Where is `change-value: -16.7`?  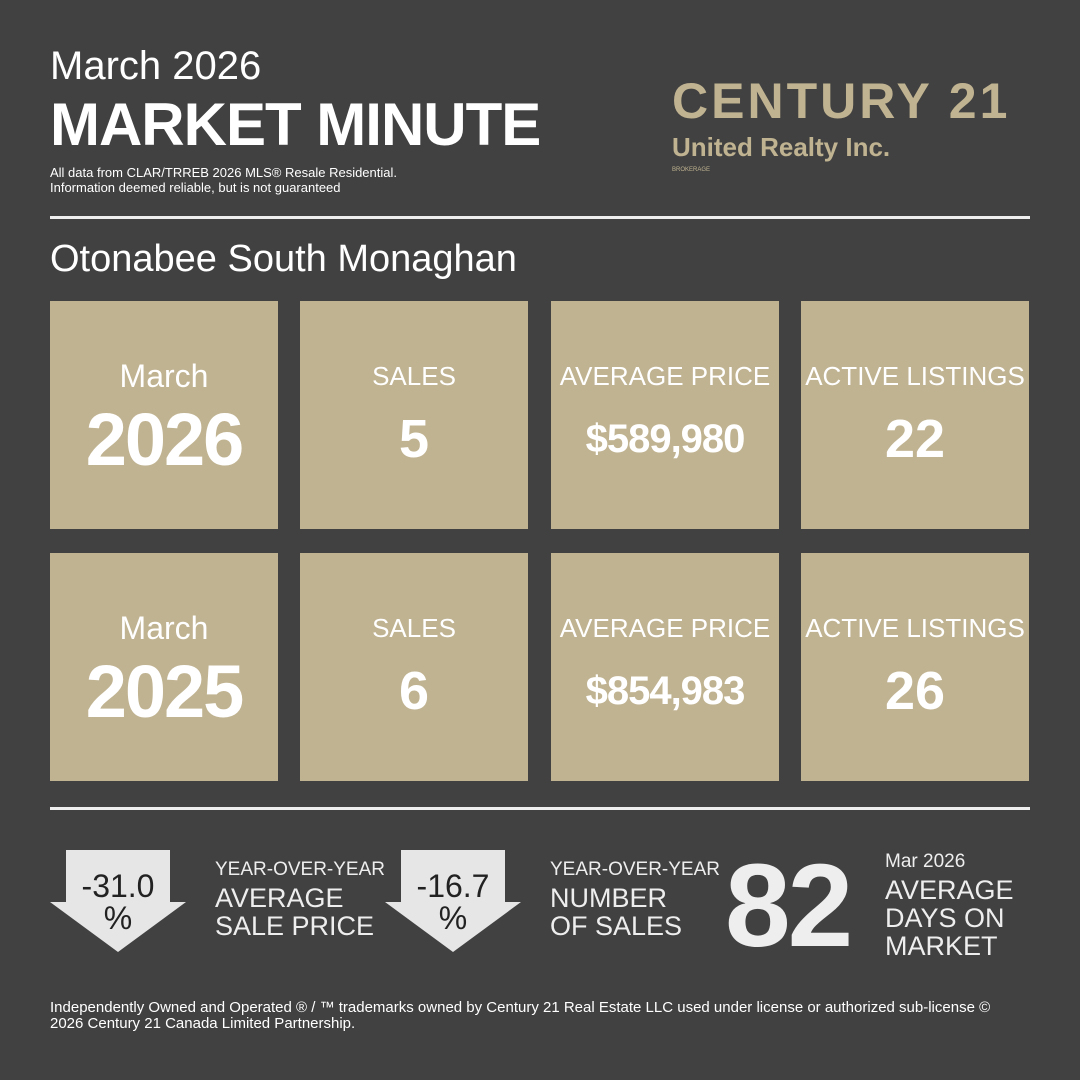 change-value: -16.7 is located at coordinates (453, 886).